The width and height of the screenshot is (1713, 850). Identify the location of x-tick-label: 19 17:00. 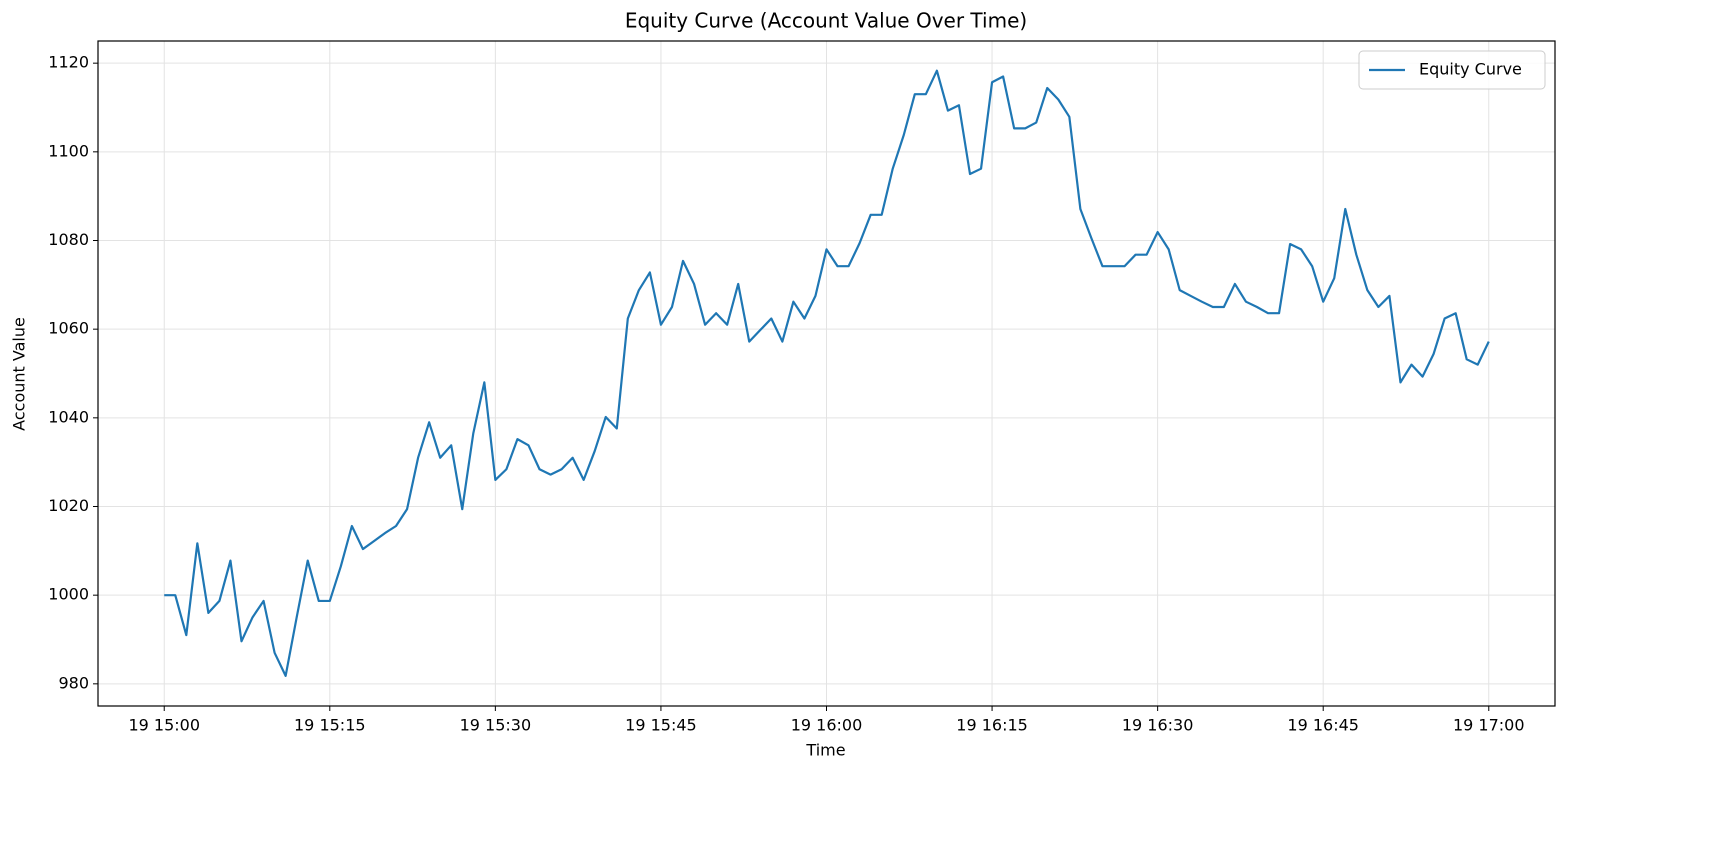
(1489, 725).